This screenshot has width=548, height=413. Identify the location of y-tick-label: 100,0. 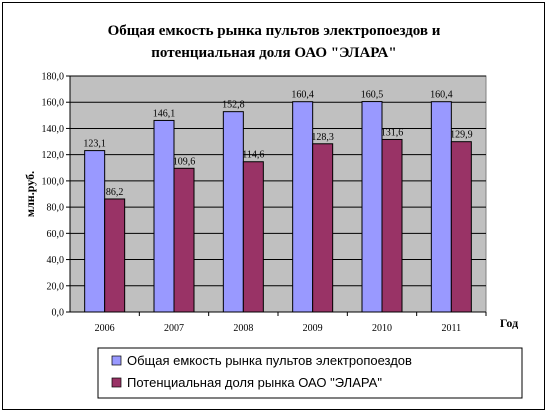
(53, 181).